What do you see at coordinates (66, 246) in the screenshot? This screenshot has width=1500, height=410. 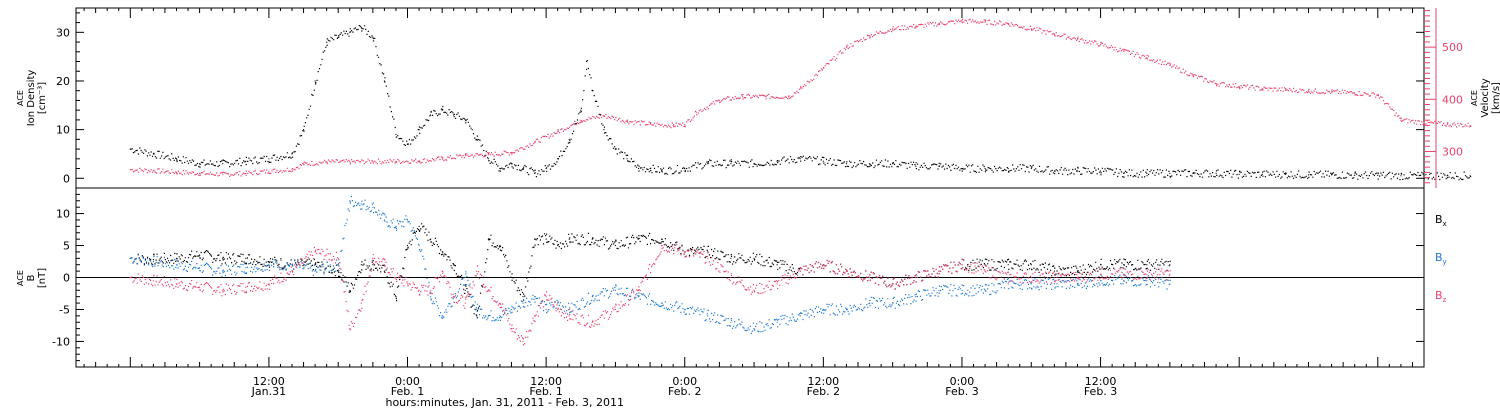 I see `b-tick-label-5: 5` at bounding box center [66, 246].